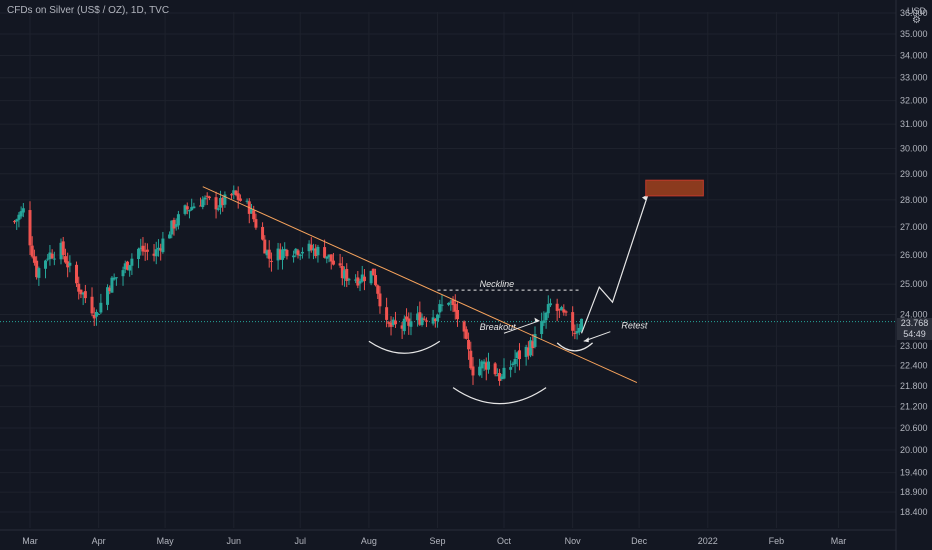 Image resolution: width=932 pixels, height=550 pixels. What do you see at coordinates (914, 450) in the screenshot?
I see `y-tick-label: 20.000` at bounding box center [914, 450].